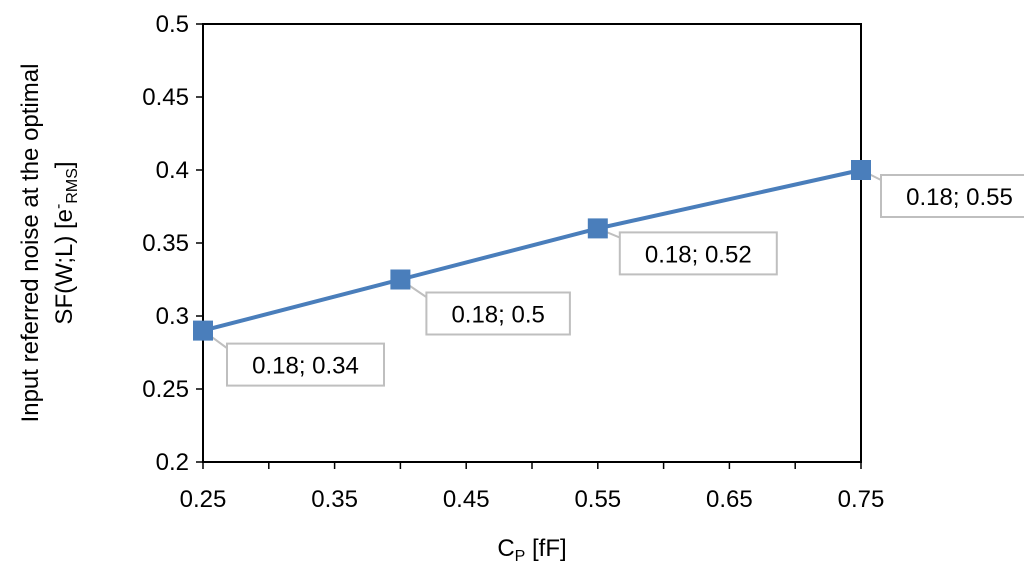 The image size is (1024, 574). I want to click on x-tick-label: 0.45, so click(466, 499).